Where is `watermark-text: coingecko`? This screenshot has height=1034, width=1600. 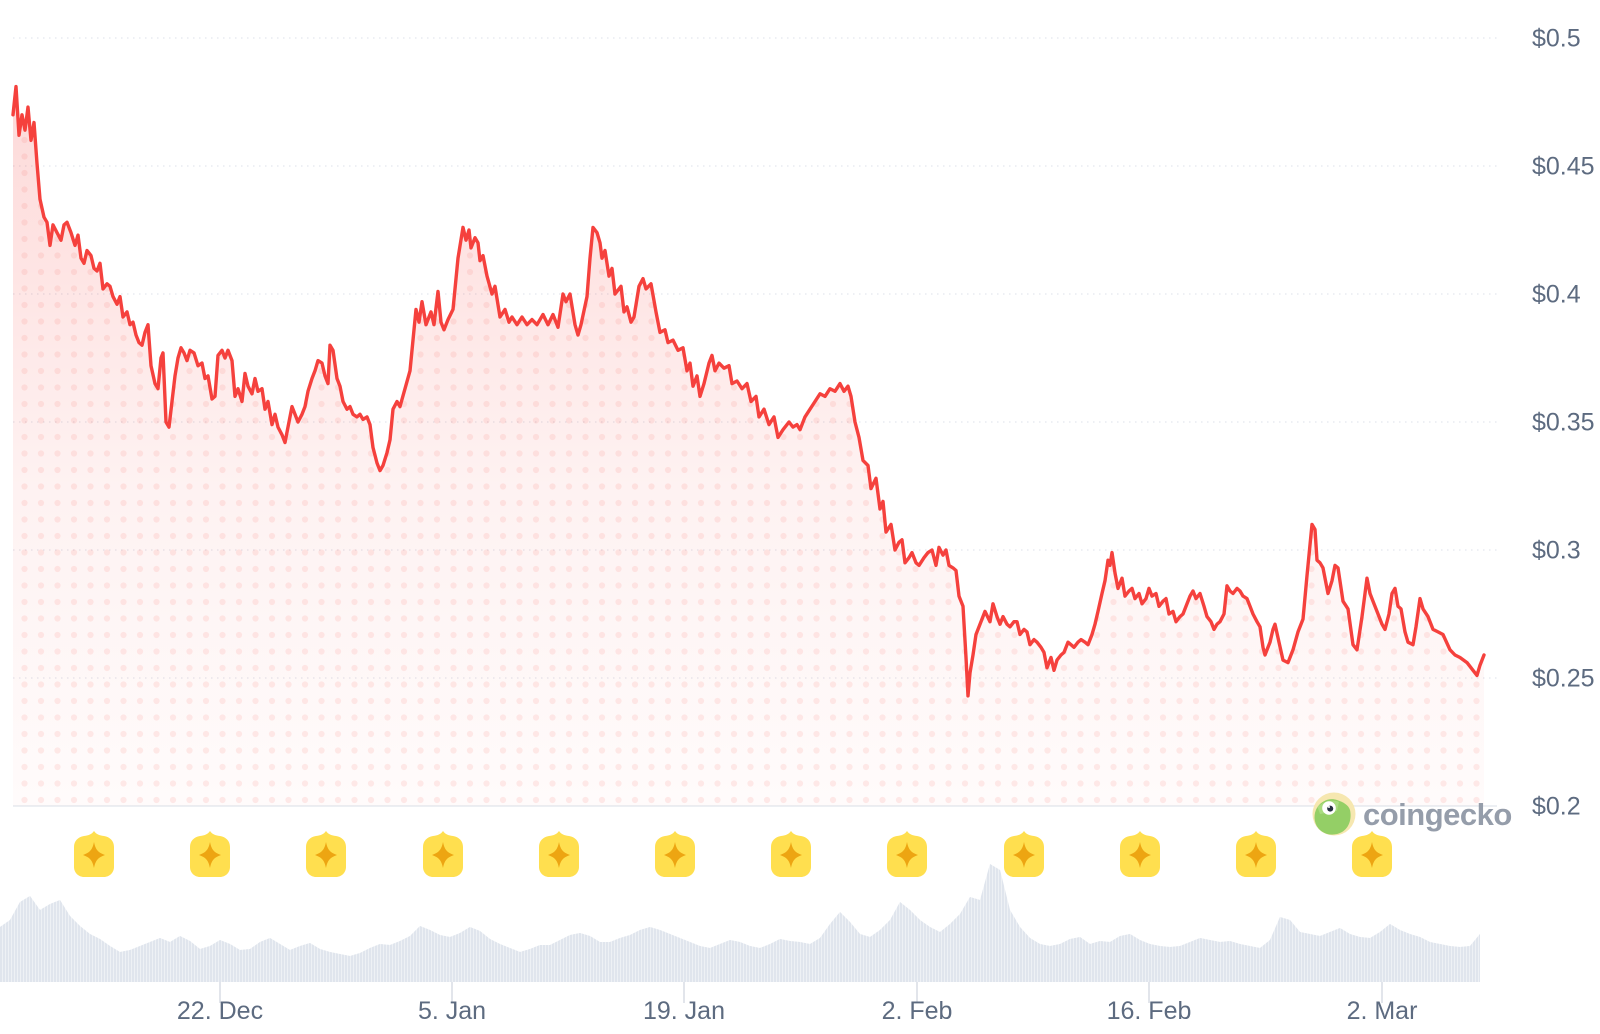
watermark-text: coingecko is located at coordinates (1437, 814).